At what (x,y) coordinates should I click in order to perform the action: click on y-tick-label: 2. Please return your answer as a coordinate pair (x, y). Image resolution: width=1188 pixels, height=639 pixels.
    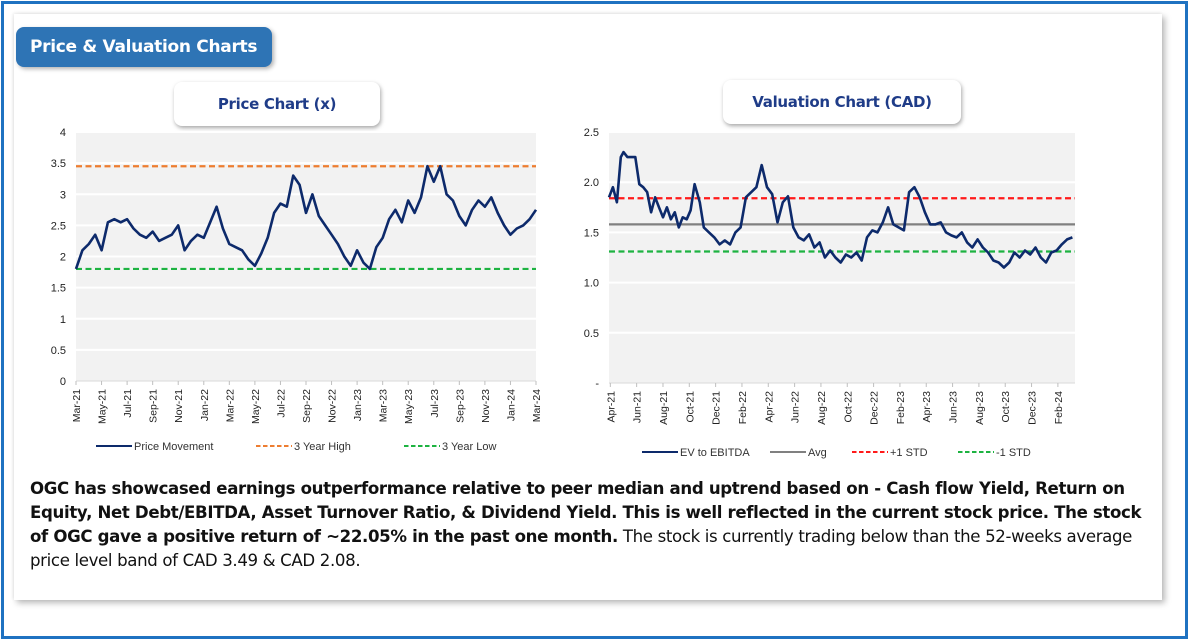
    Looking at the image, I should click on (63, 258).